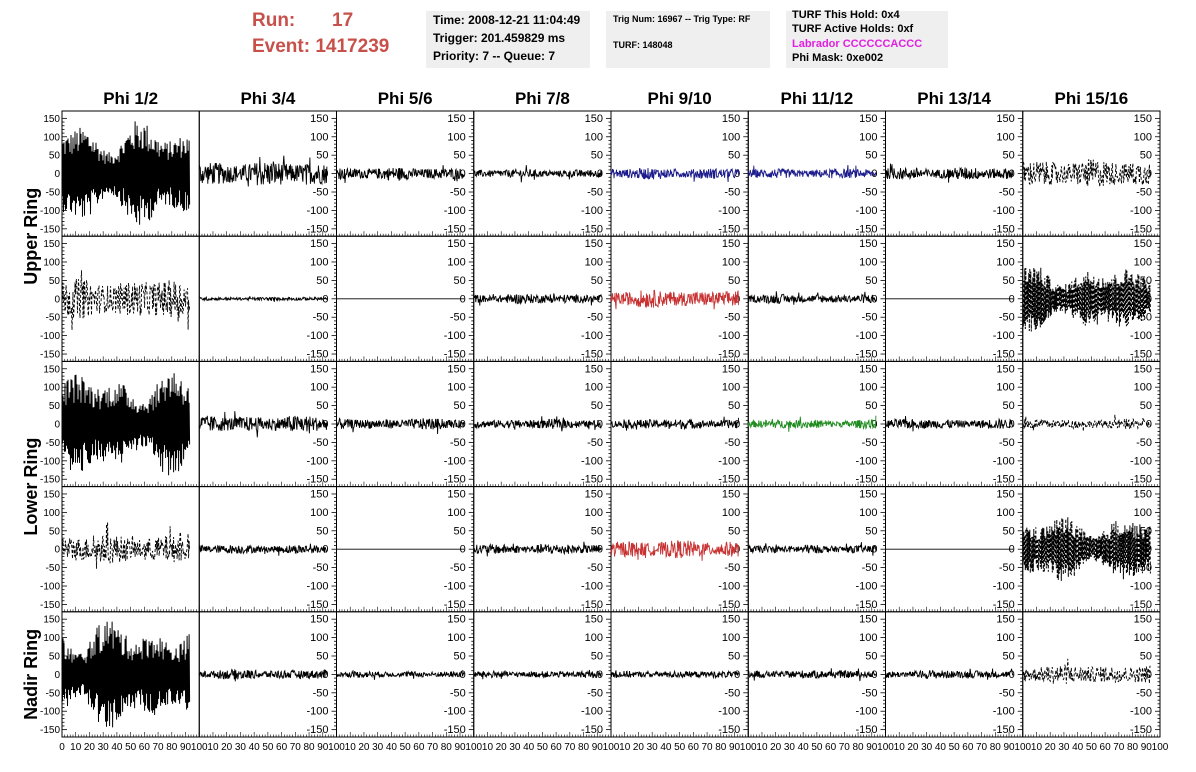 The image size is (1196, 772). I want to click on run-label: Run:, so click(274, 20).